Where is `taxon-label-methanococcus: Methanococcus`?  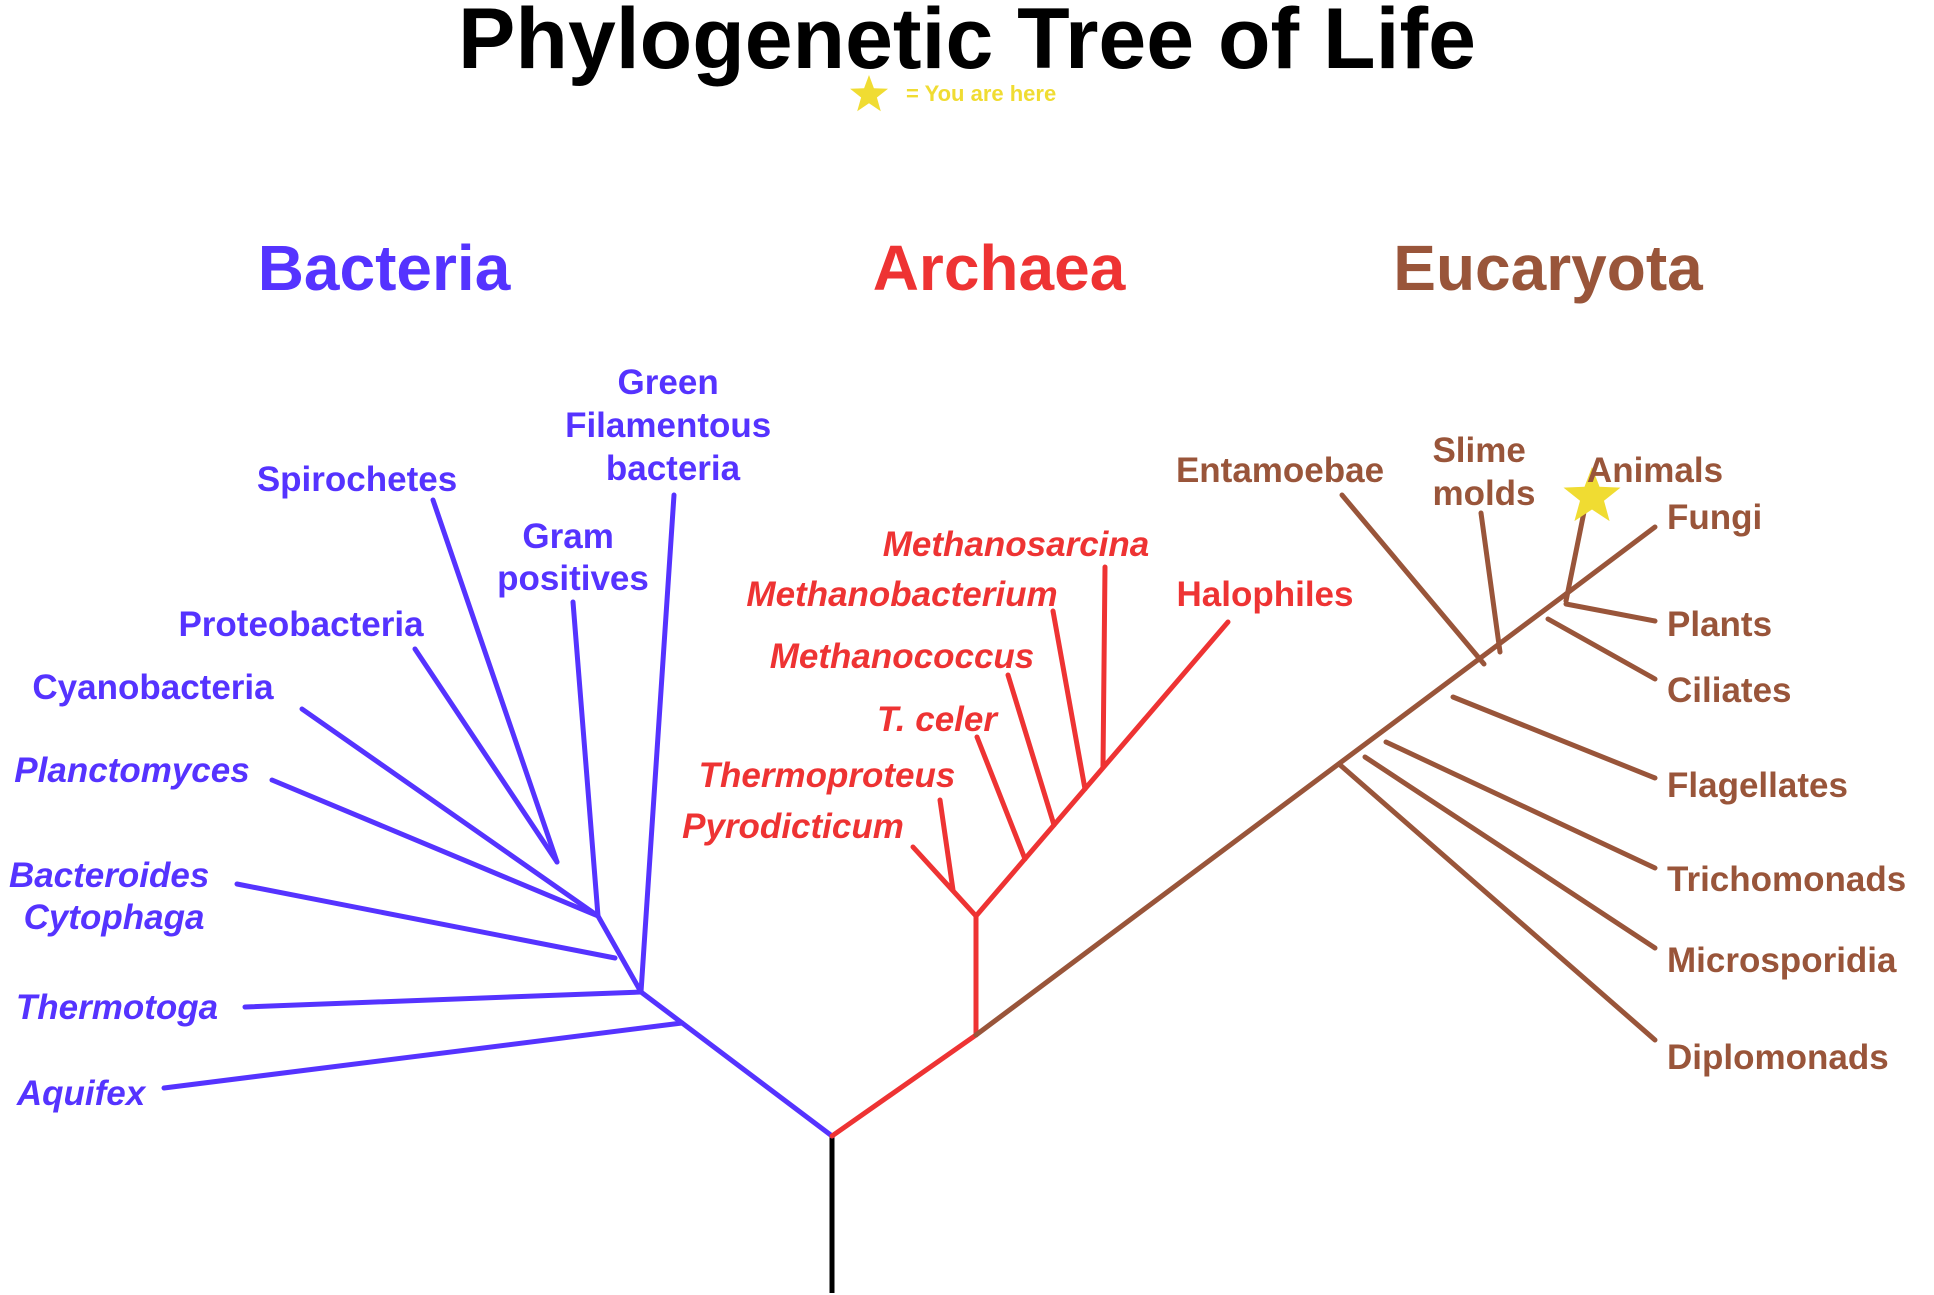
taxon-label-methanococcus: Methanococcus is located at coordinates (902, 656).